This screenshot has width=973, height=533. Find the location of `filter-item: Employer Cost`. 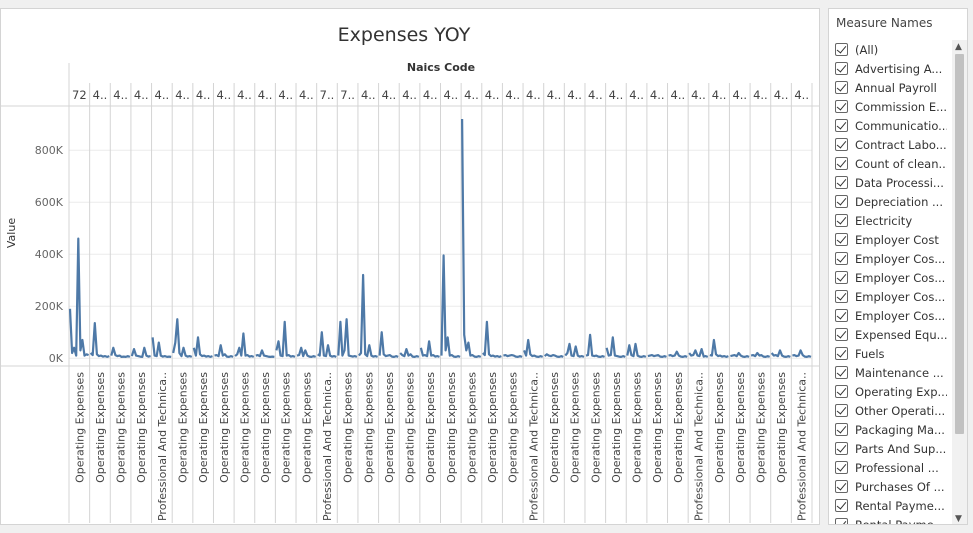

filter-item: Employer Cost is located at coordinates (893, 239).